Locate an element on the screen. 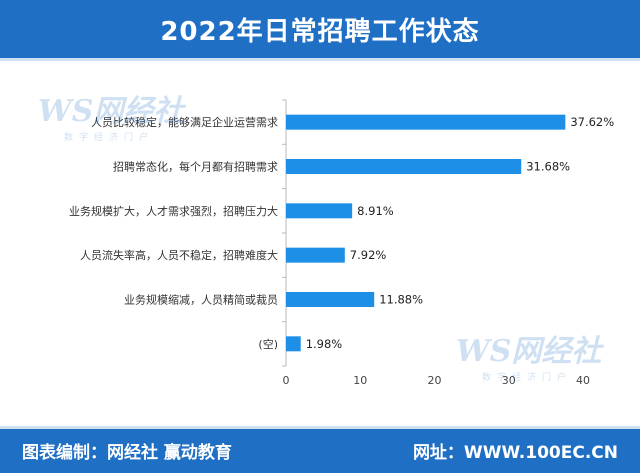  value-label: 1.98% is located at coordinates (324, 344).